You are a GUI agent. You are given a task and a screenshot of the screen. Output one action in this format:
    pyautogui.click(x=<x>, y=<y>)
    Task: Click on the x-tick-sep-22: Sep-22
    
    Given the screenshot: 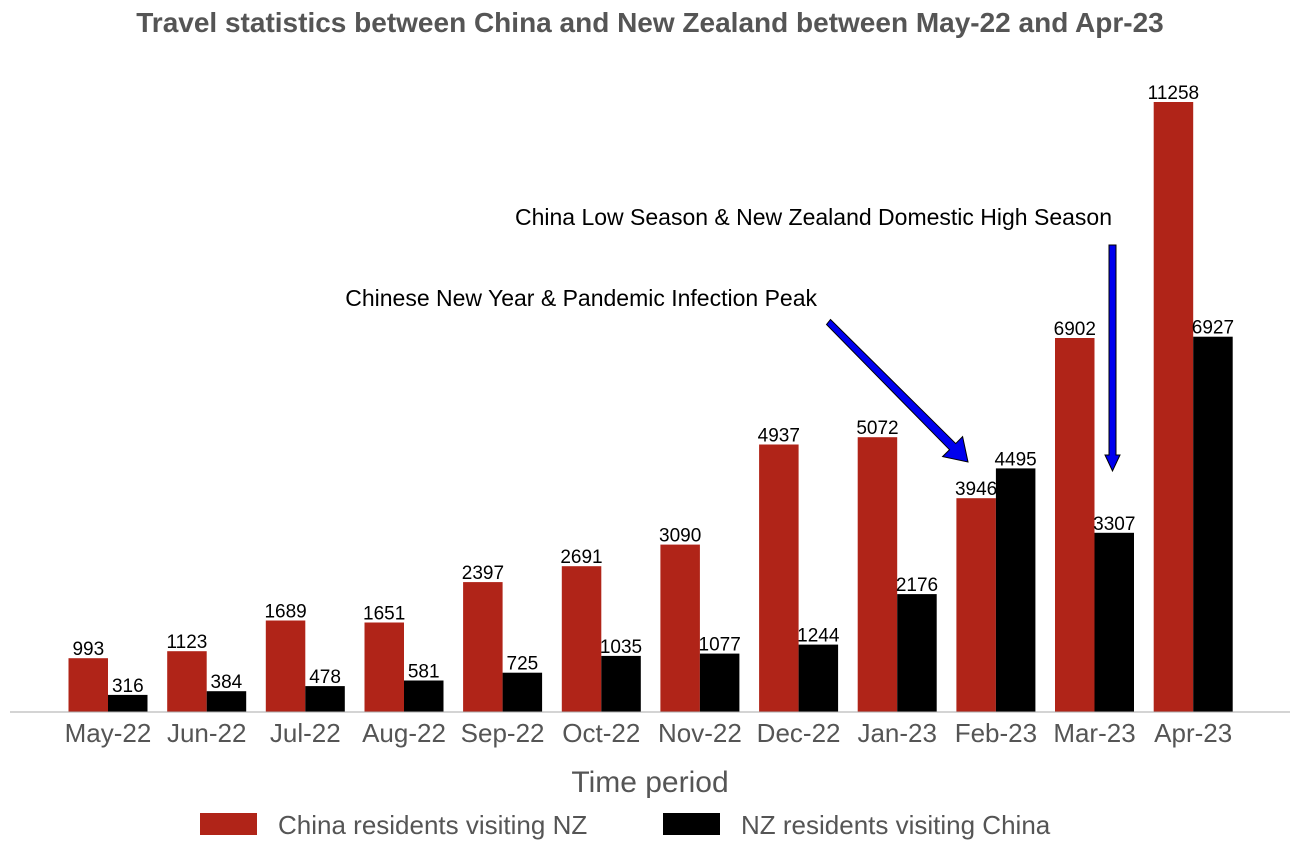 What is the action you would take?
    pyautogui.click(x=503, y=733)
    